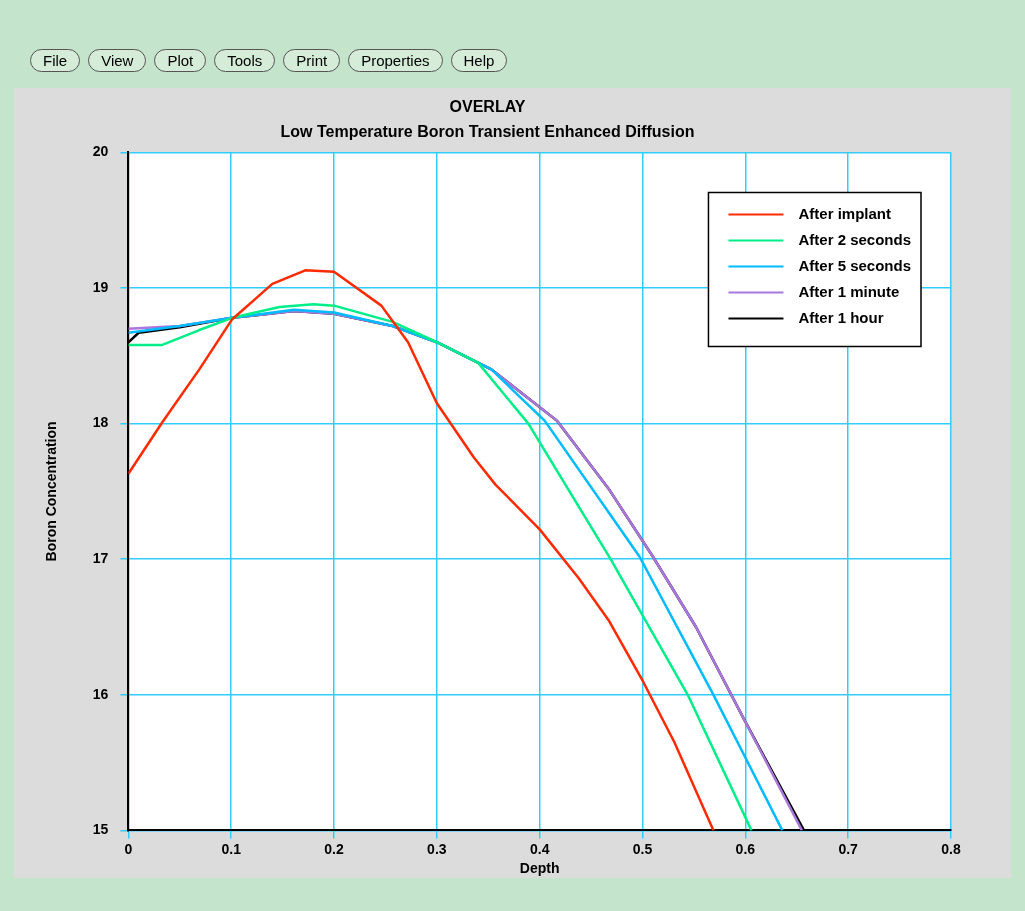 The width and height of the screenshot is (1025, 911). I want to click on legend-label: After 5 seconds, so click(855, 265).